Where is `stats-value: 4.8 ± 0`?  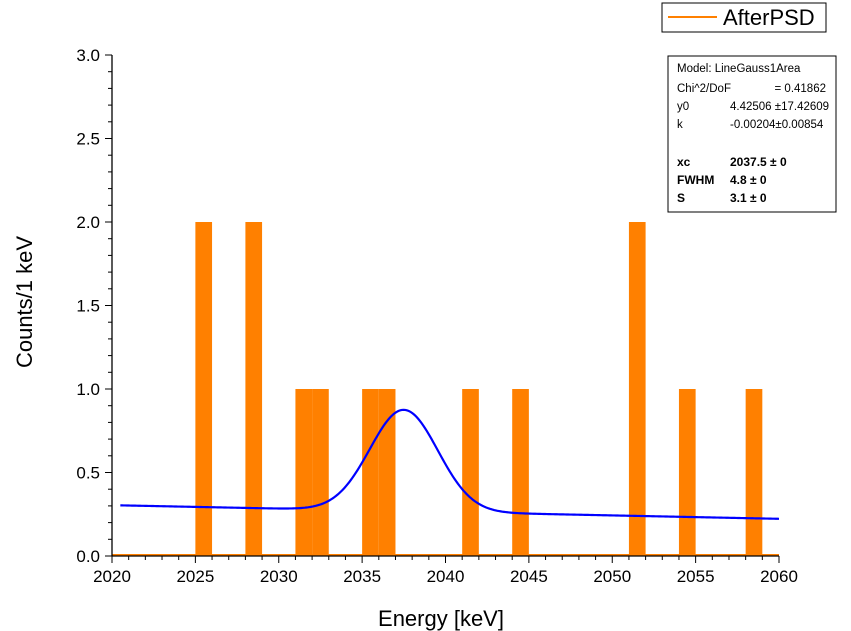
stats-value: 4.8 ± 0 is located at coordinates (748, 180).